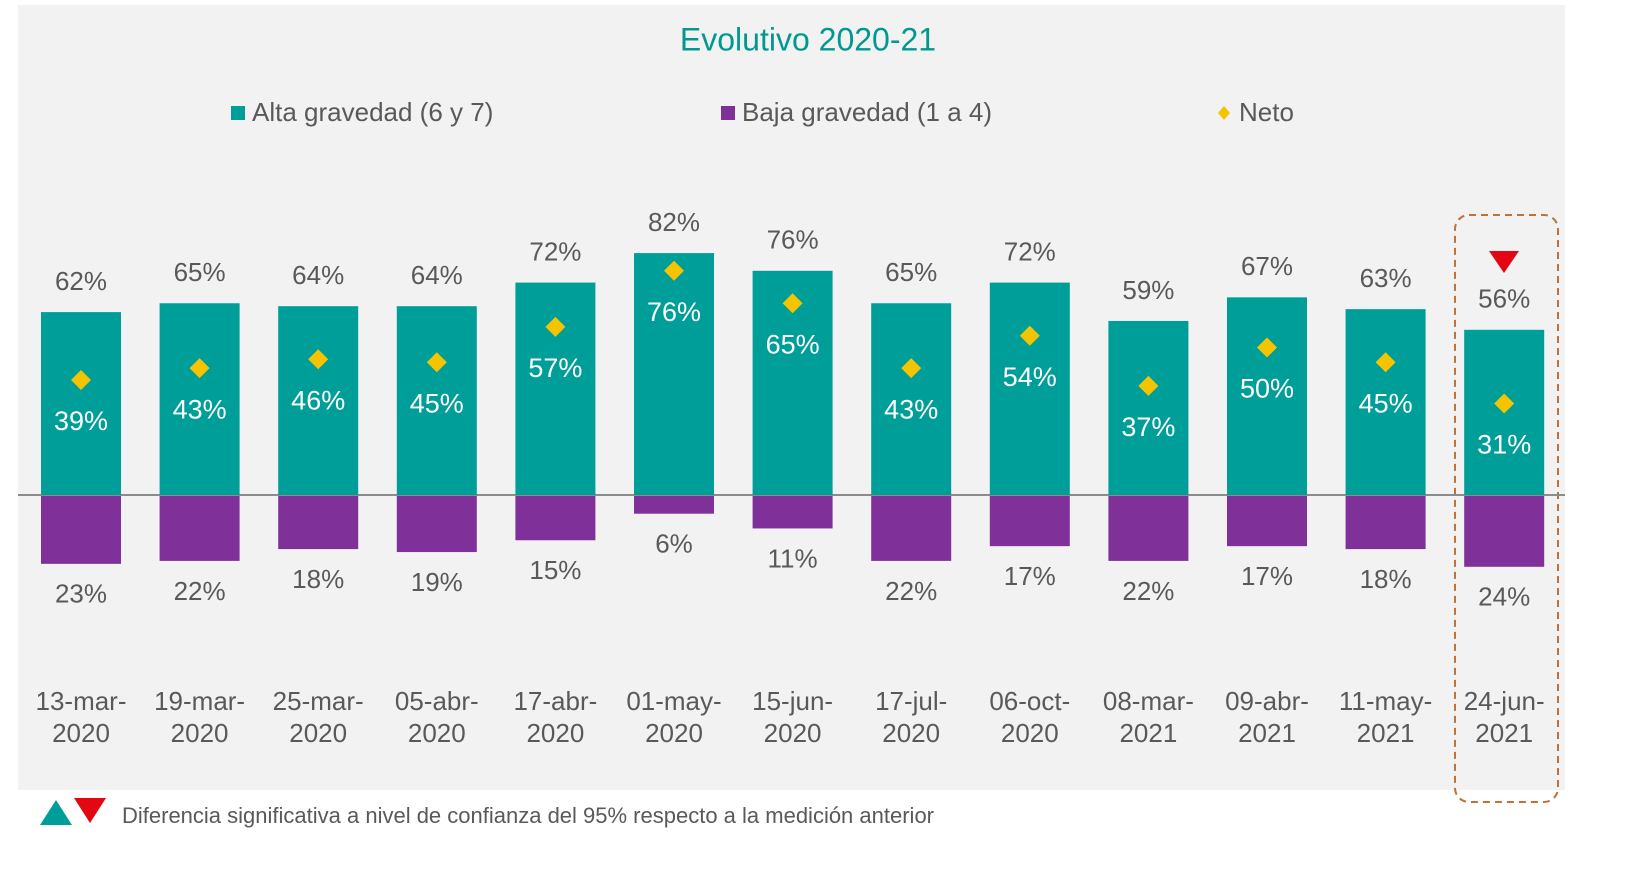 This screenshot has width=1652, height=873. Describe the element at coordinates (437, 582) in the screenshot. I see `value-label: 19%` at that location.